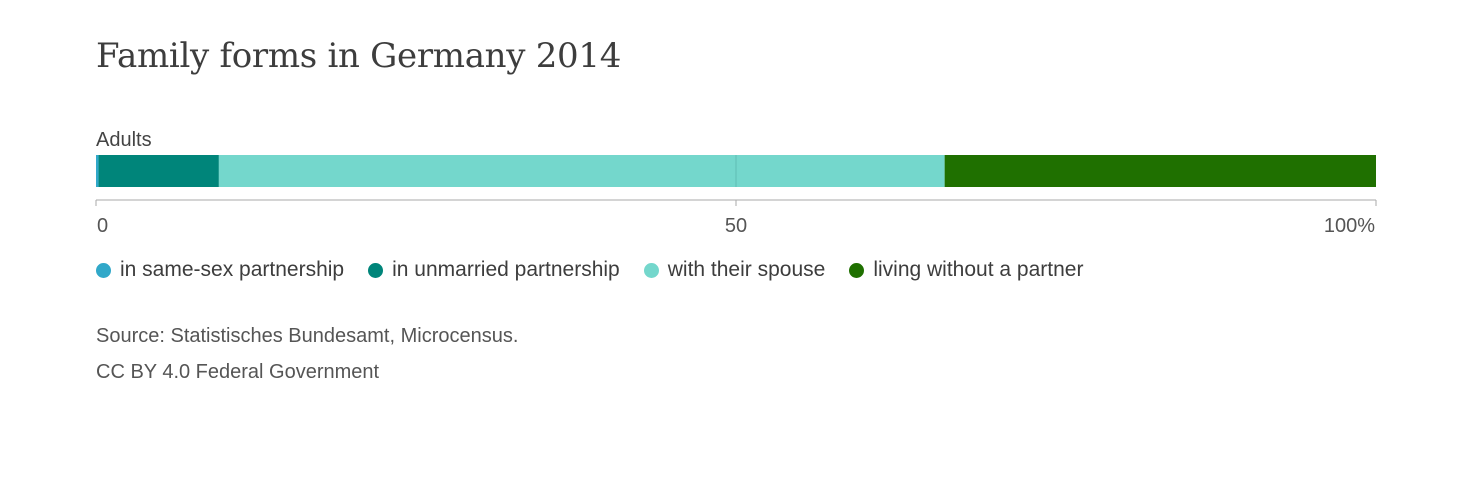 The height and width of the screenshot is (489, 1474). I want to click on legend-label: in same-sex partnership, so click(232, 269).